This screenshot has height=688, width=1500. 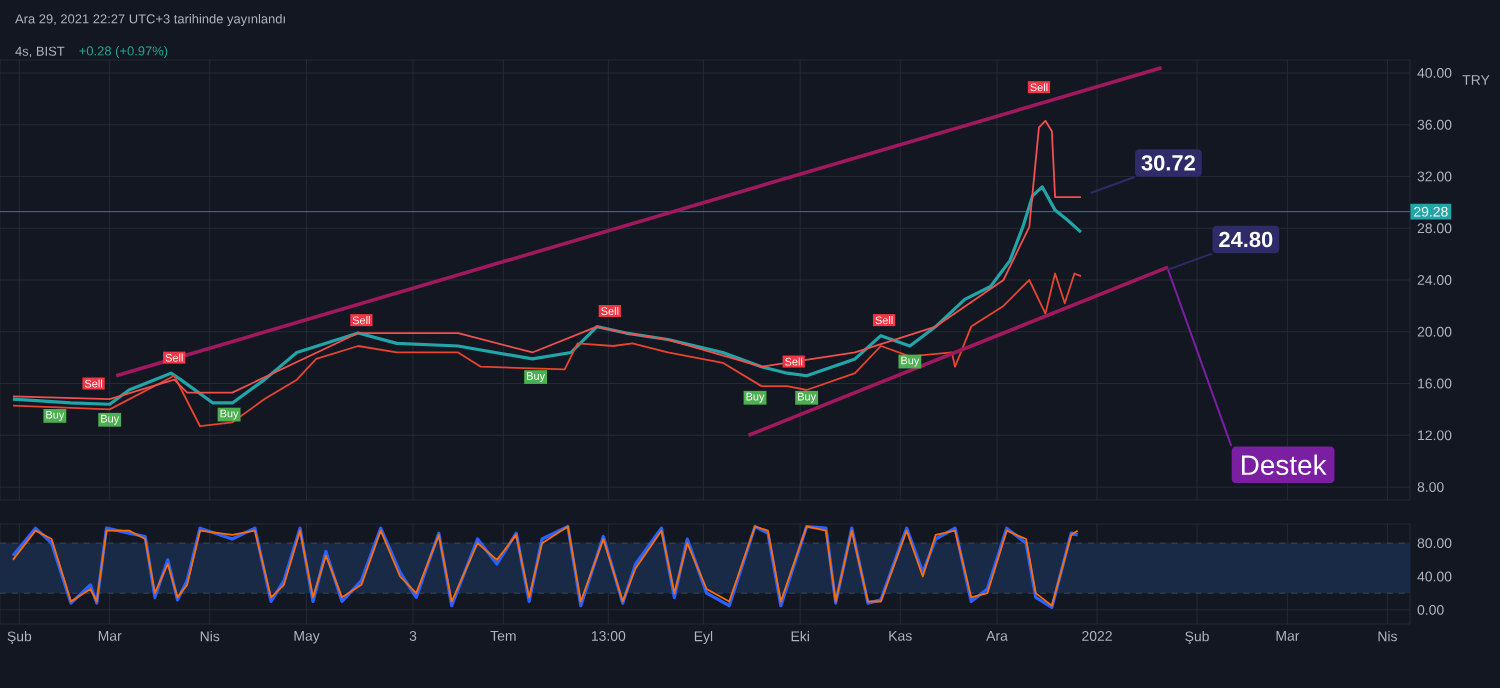 I want to click on annotation: Destek, so click(x=1284, y=465).